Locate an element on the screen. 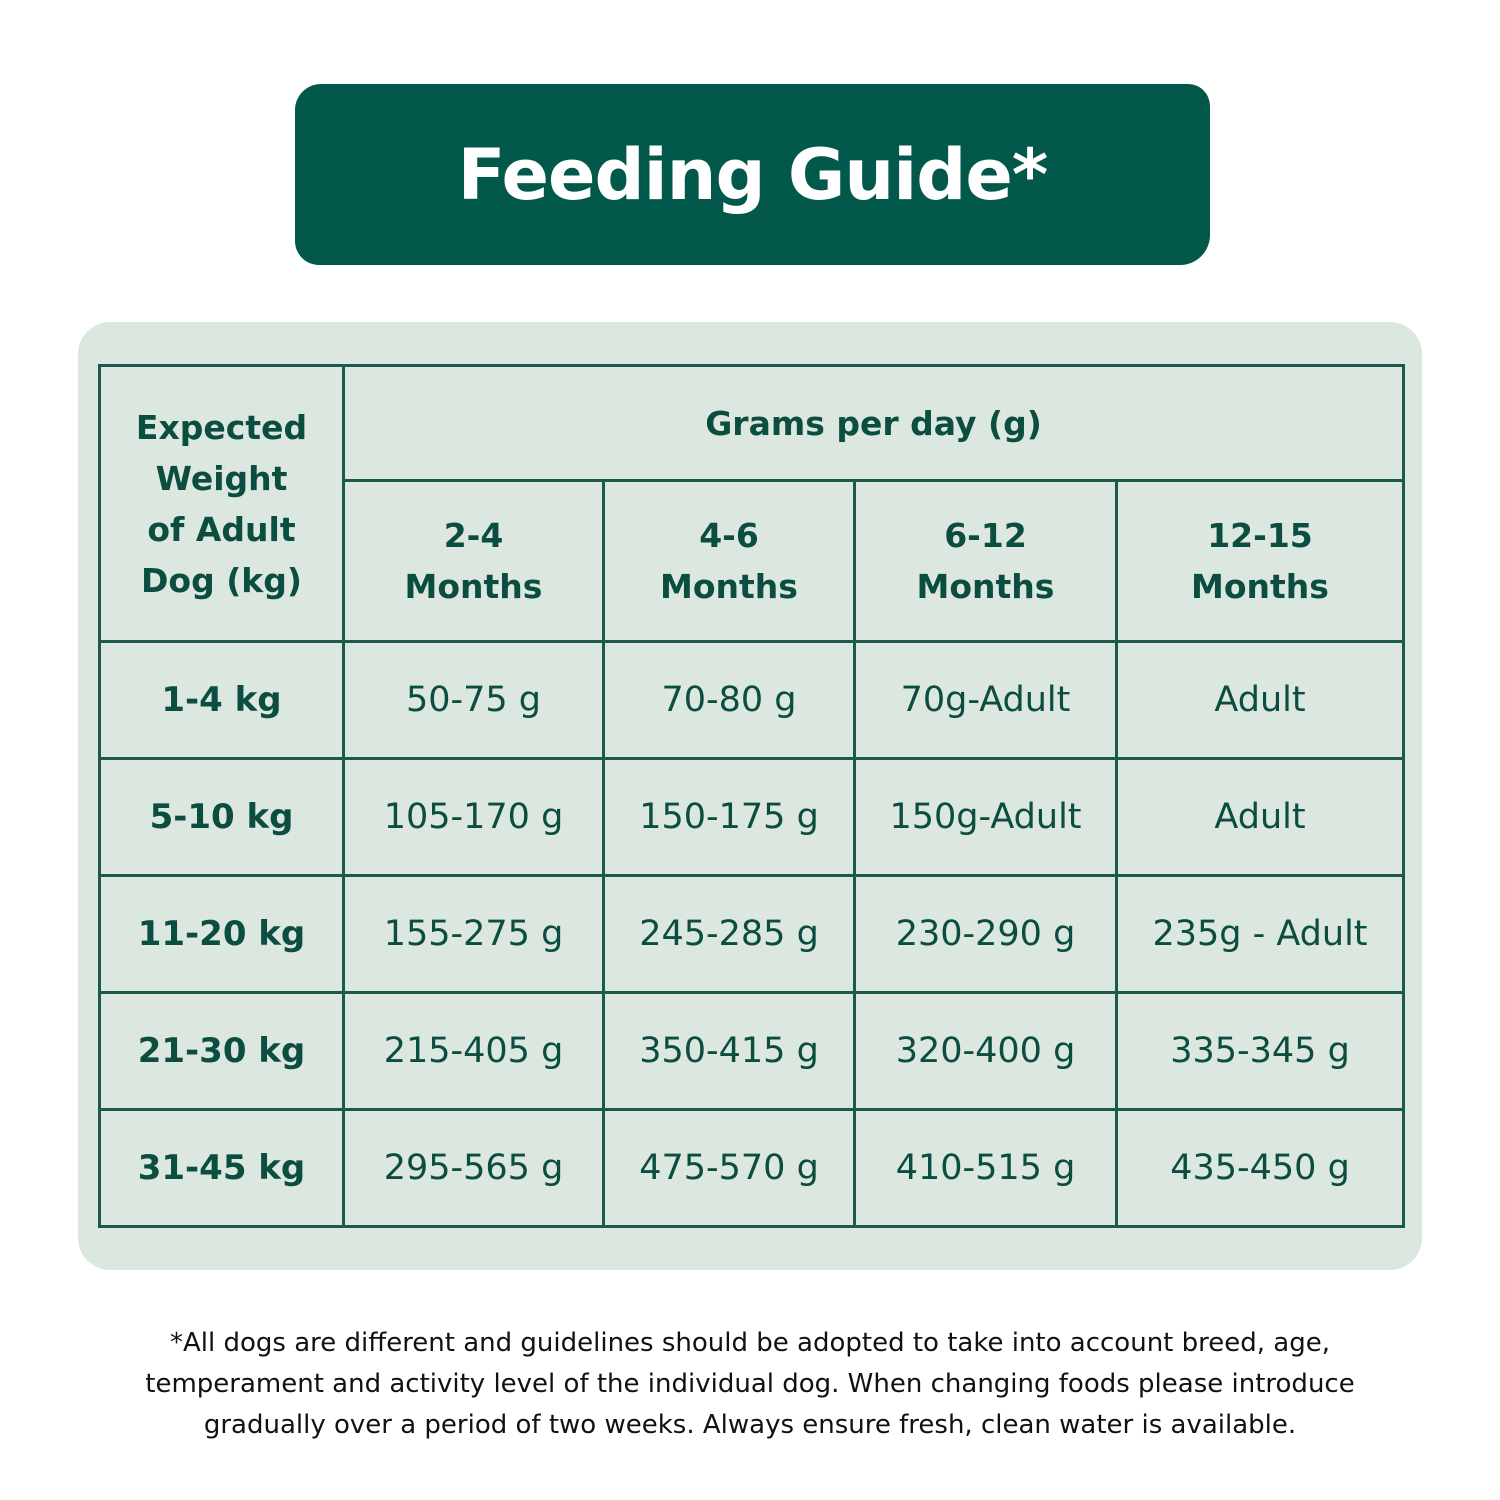  age-column-header: 4-6 Months is located at coordinates (729, 561).